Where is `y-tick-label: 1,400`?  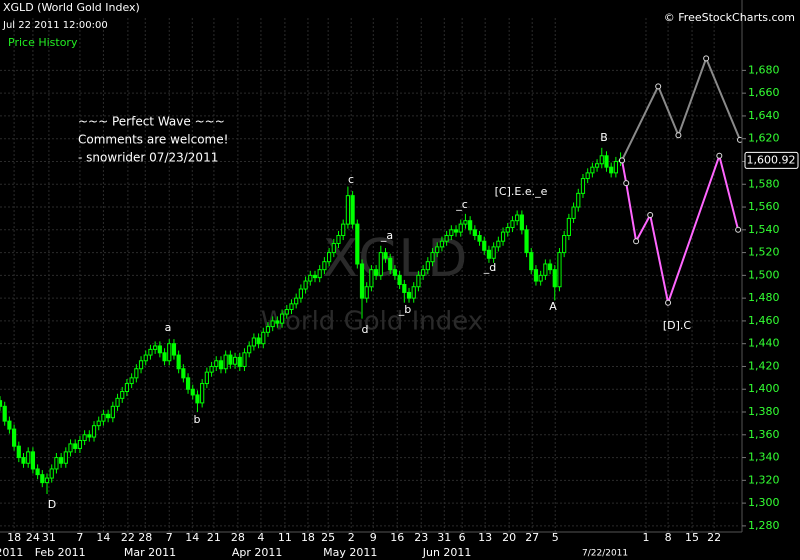 y-tick-label: 1,400 is located at coordinates (764, 388).